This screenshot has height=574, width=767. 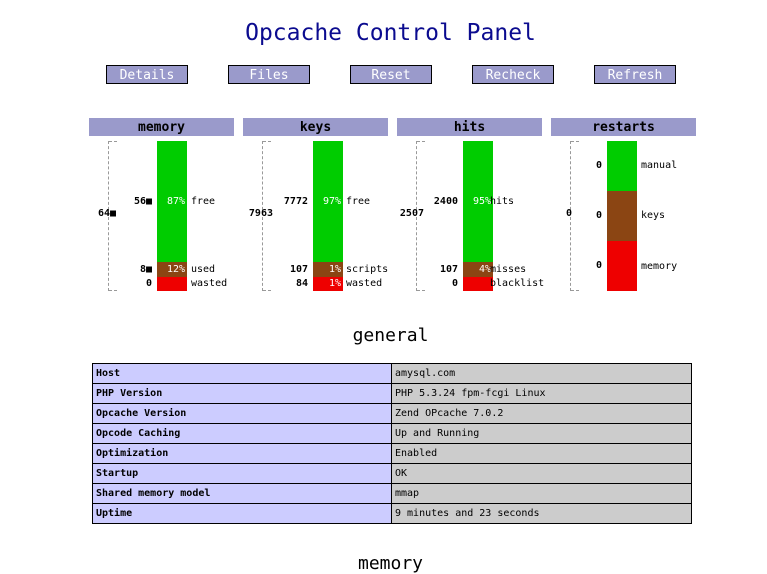 What do you see at coordinates (172, 284) in the screenshot?
I see `memory-wasted-bar` at bounding box center [172, 284].